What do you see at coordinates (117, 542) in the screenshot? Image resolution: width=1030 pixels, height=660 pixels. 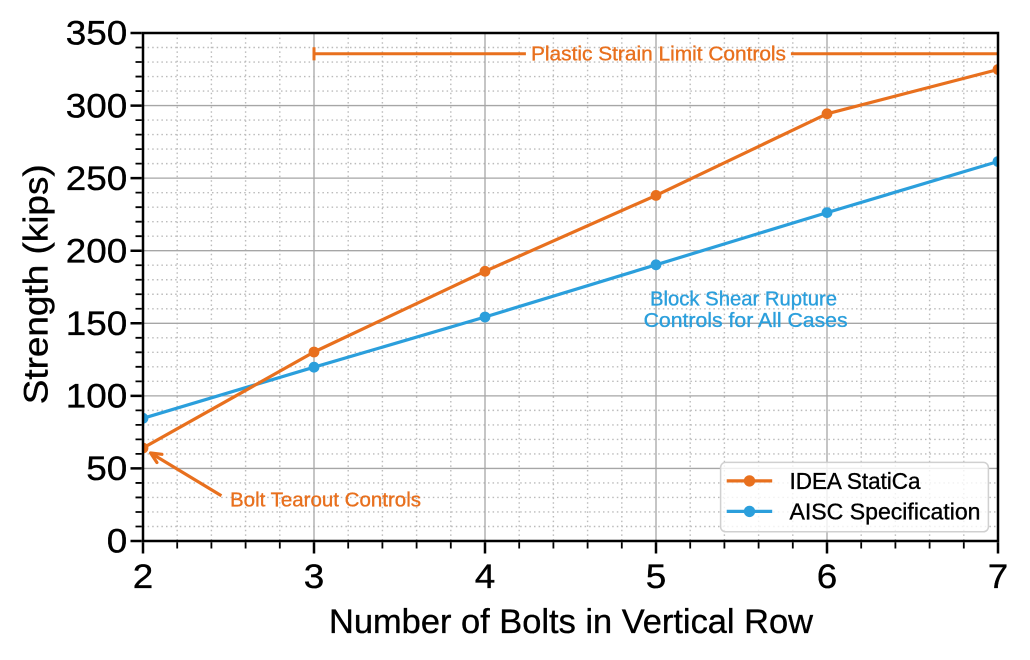 I see `svg-text: 0` at bounding box center [117, 542].